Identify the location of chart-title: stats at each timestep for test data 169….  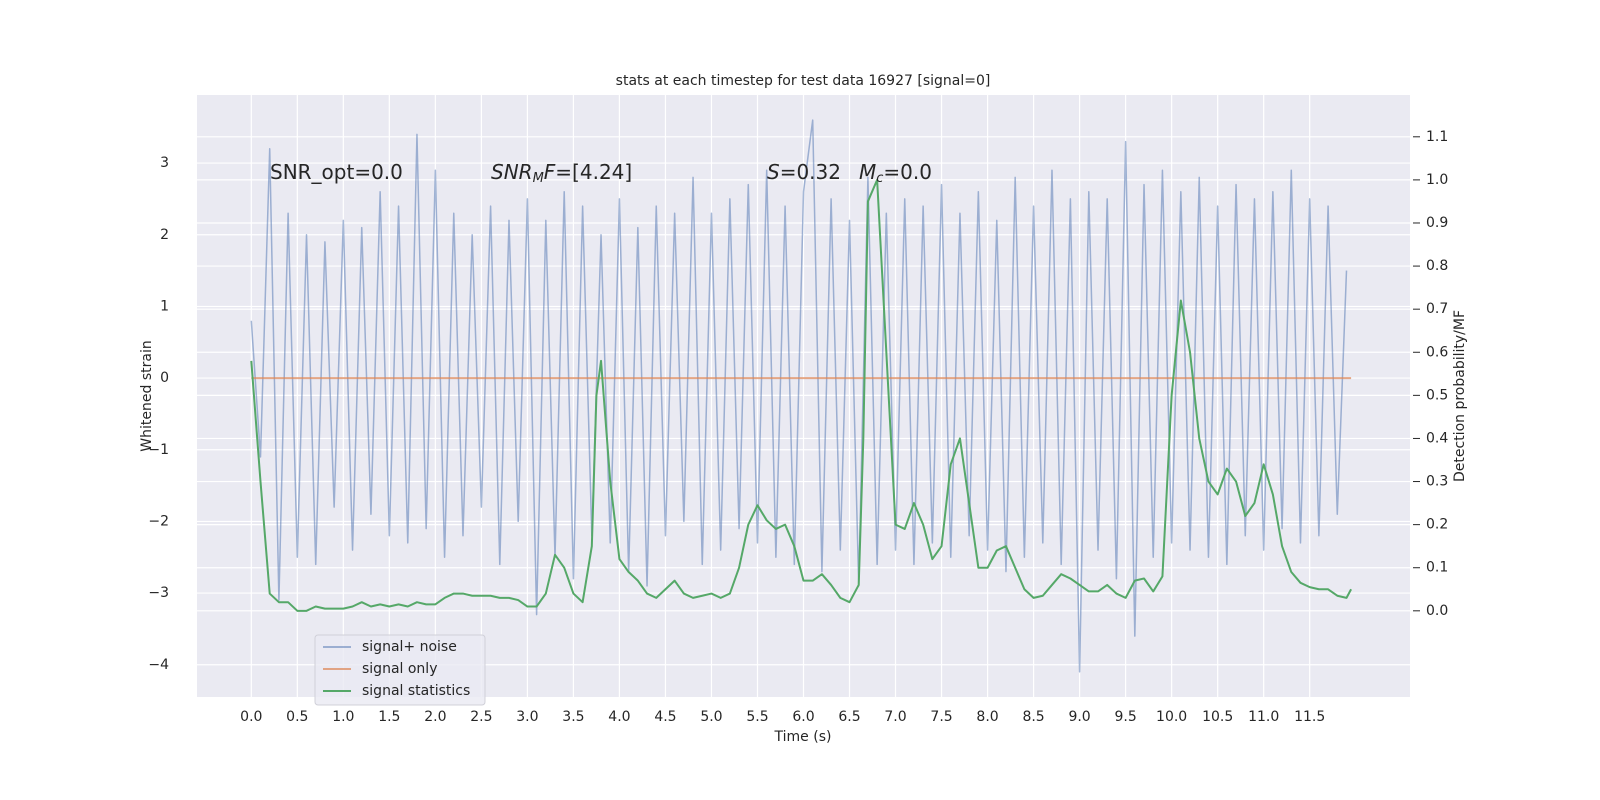
(803, 81).